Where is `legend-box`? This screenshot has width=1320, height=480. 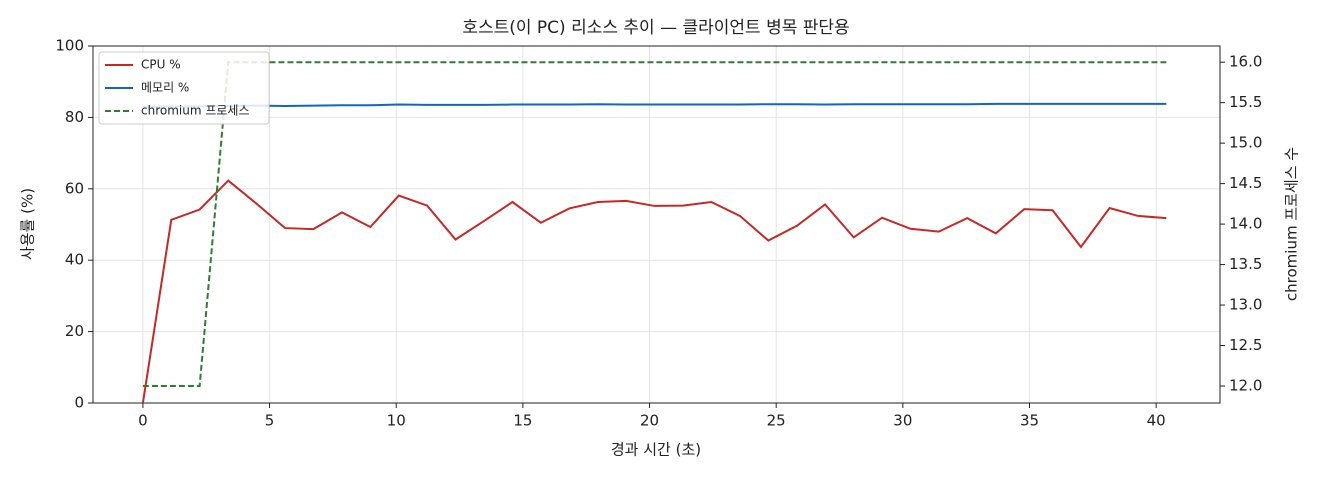 legend-box is located at coordinates (184, 88).